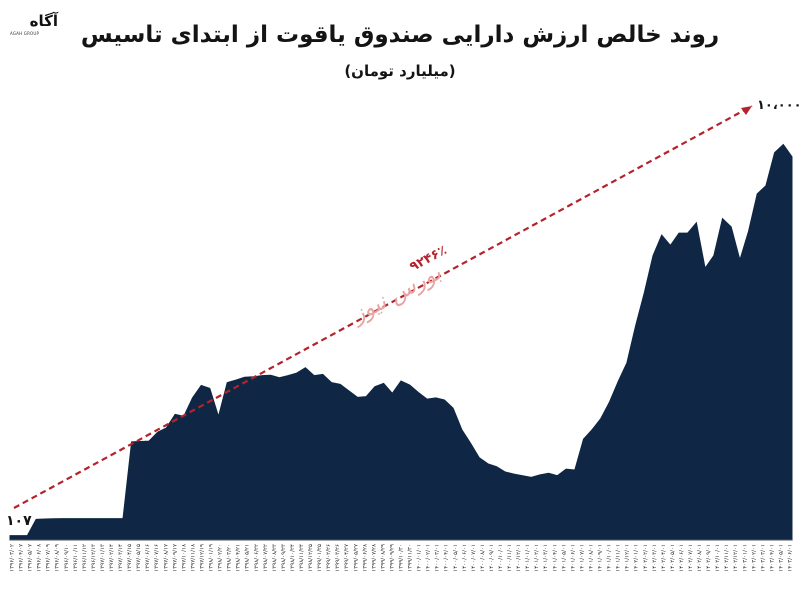 The width and height of the screenshot is (800, 600). Describe the element at coordinates (94, 558) in the screenshot. I see `x-tick-label: ۱۳۹۶/۱۲/۱۳` at that location.